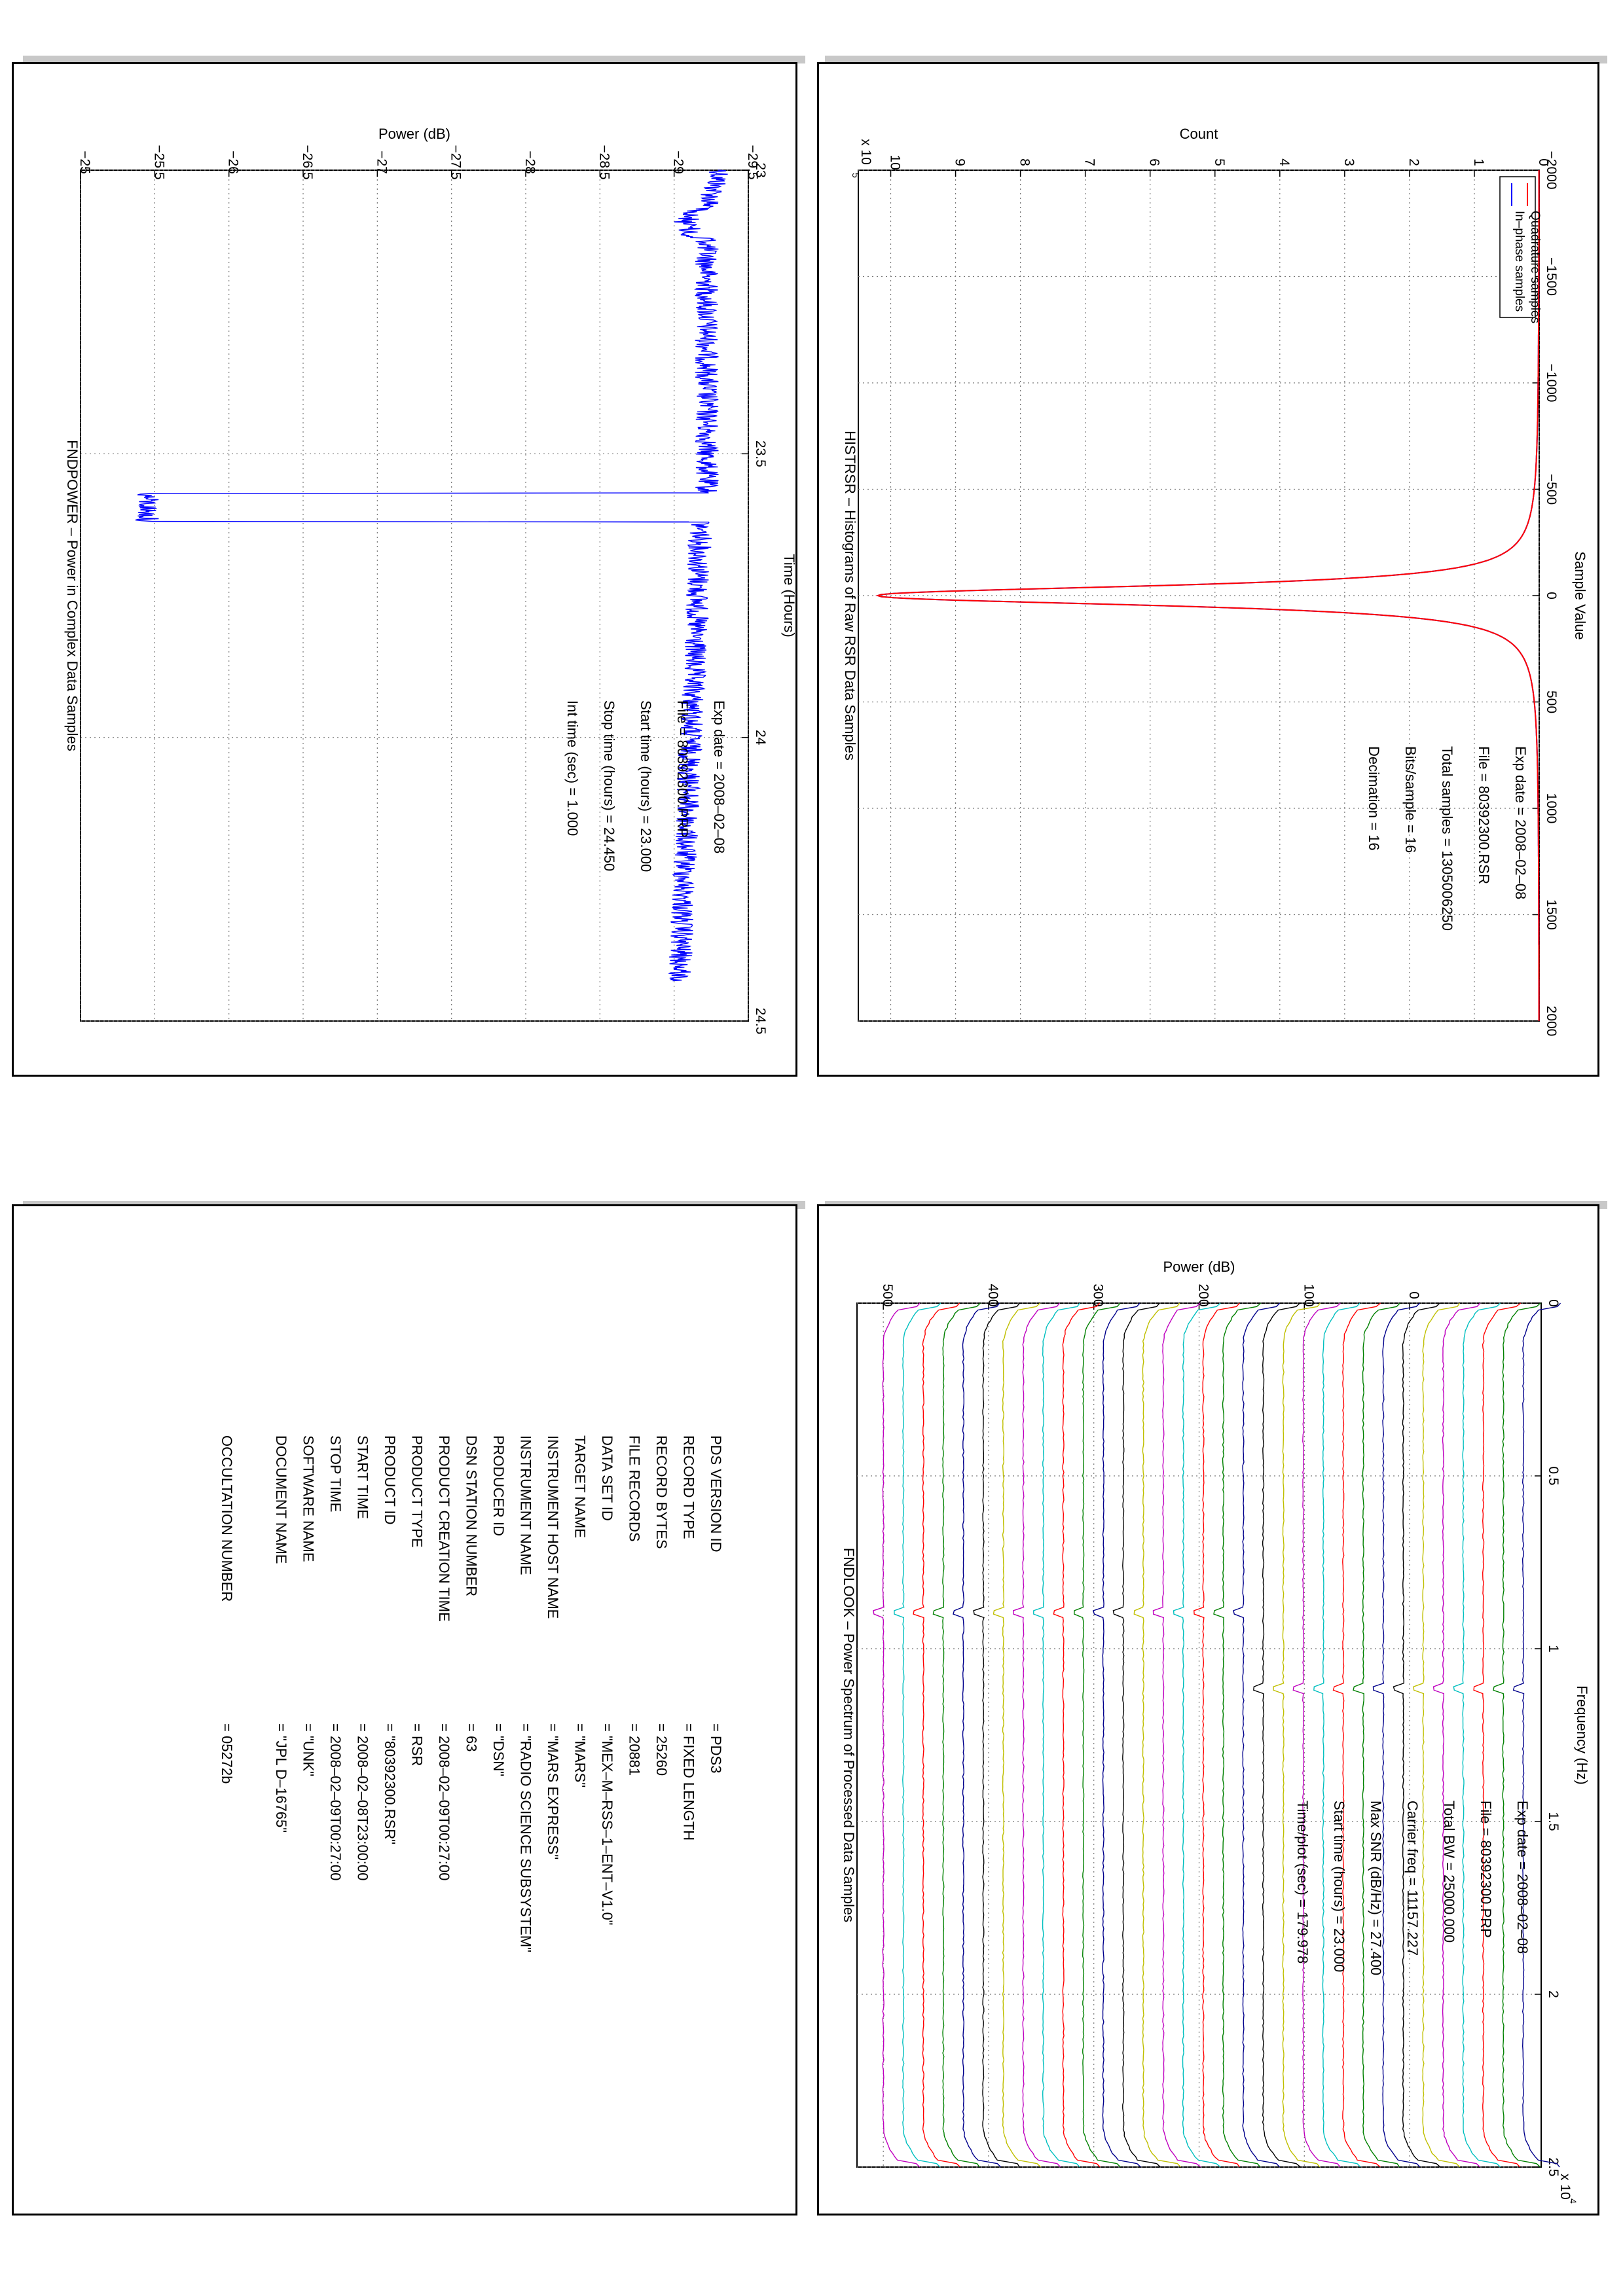  Describe the element at coordinates (1553, 1475) in the screenshot. I see `x-tick-label: 0.5` at that location.